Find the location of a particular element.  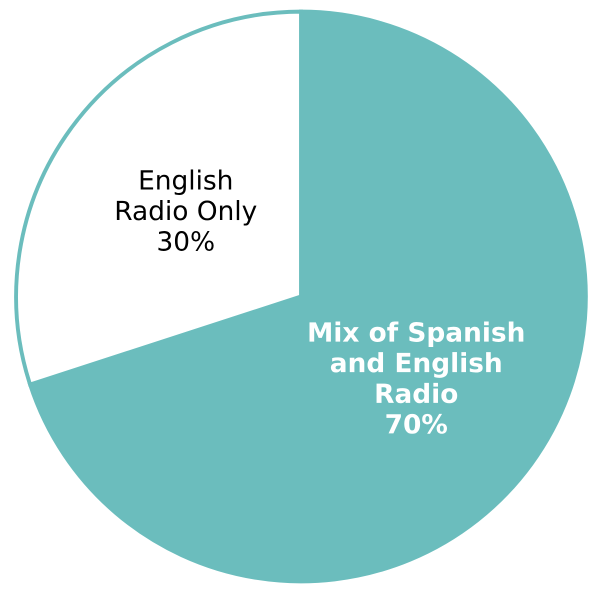

data-label: 30% is located at coordinates (186, 241).